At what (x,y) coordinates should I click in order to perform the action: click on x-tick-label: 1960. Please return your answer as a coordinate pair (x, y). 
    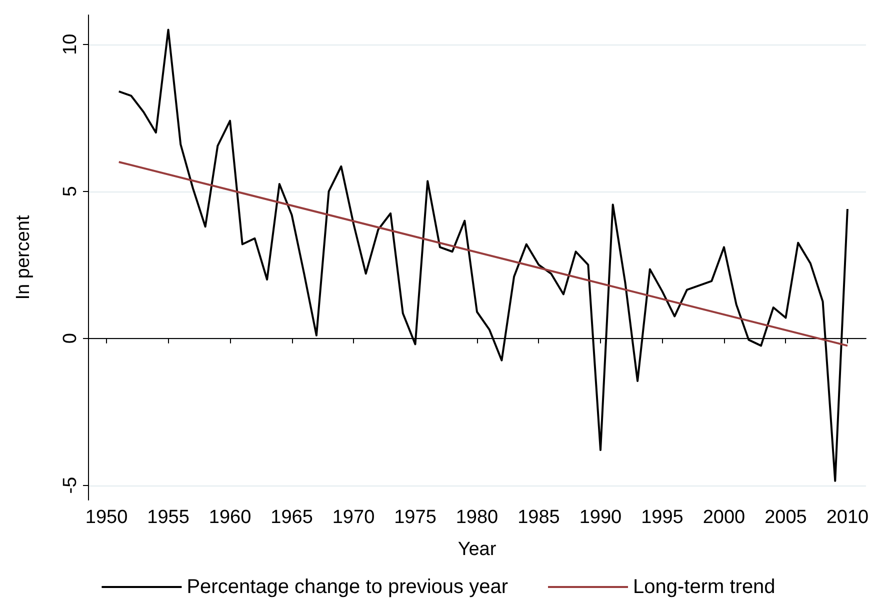
    Looking at the image, I should click on (230, 517).